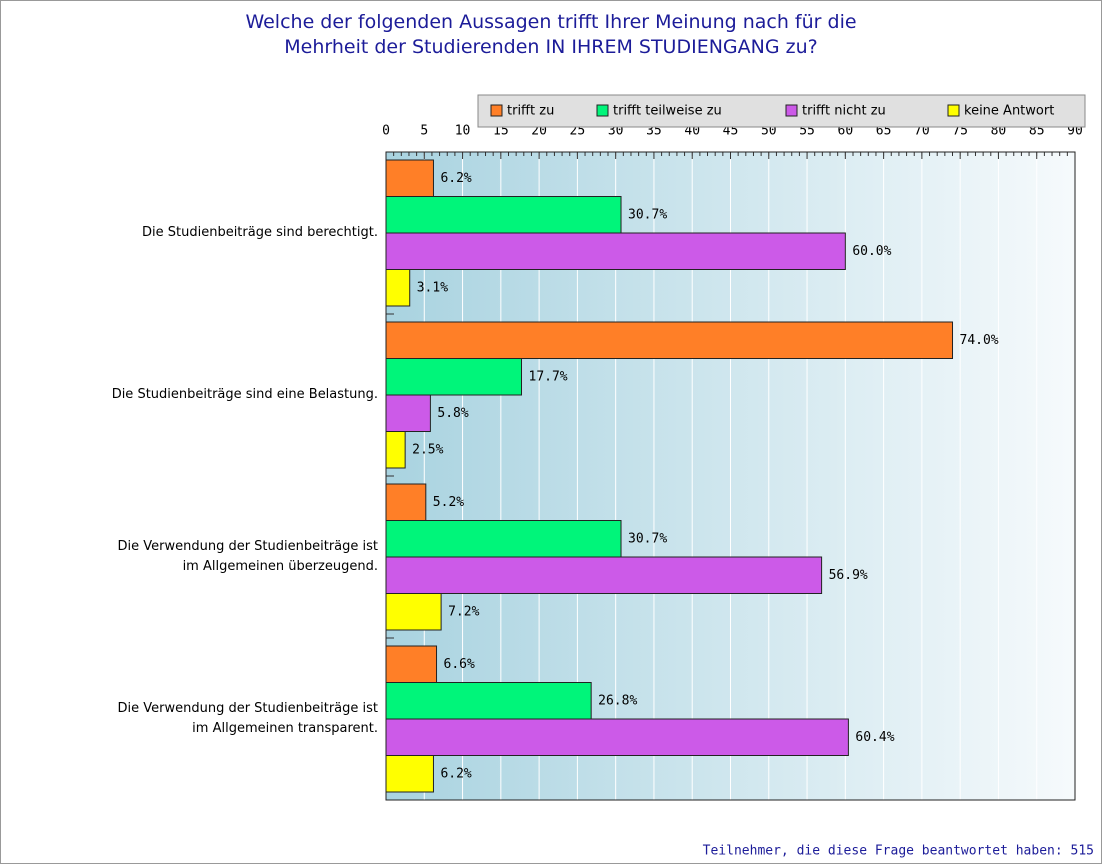 This screenshot has height=864, width=1102. What do you see at coordinates (452, 413) in the screenshot?
I see `value-label: 5.8%` at bounding box center [452, 413].